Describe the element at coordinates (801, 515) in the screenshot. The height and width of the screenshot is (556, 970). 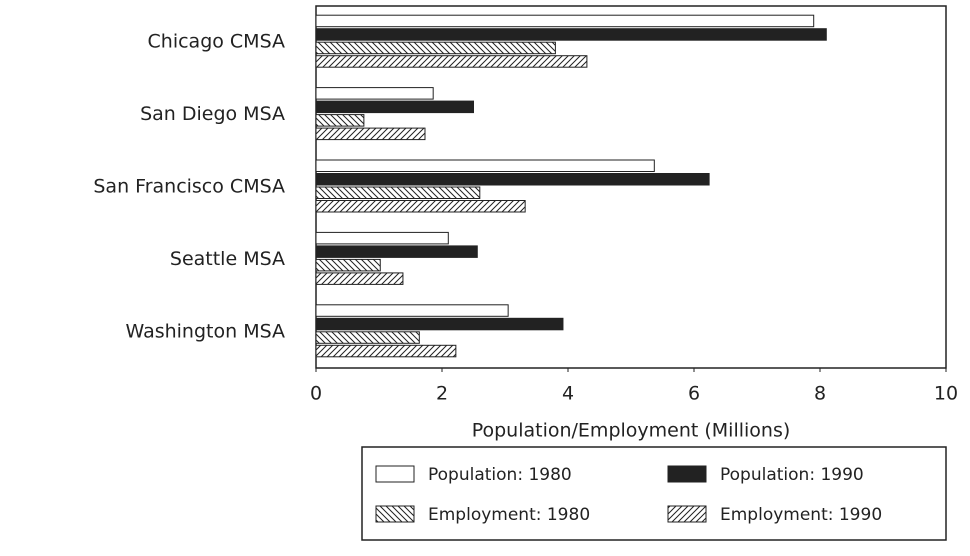
I see `legend-label: Employment: 1990` at that location.